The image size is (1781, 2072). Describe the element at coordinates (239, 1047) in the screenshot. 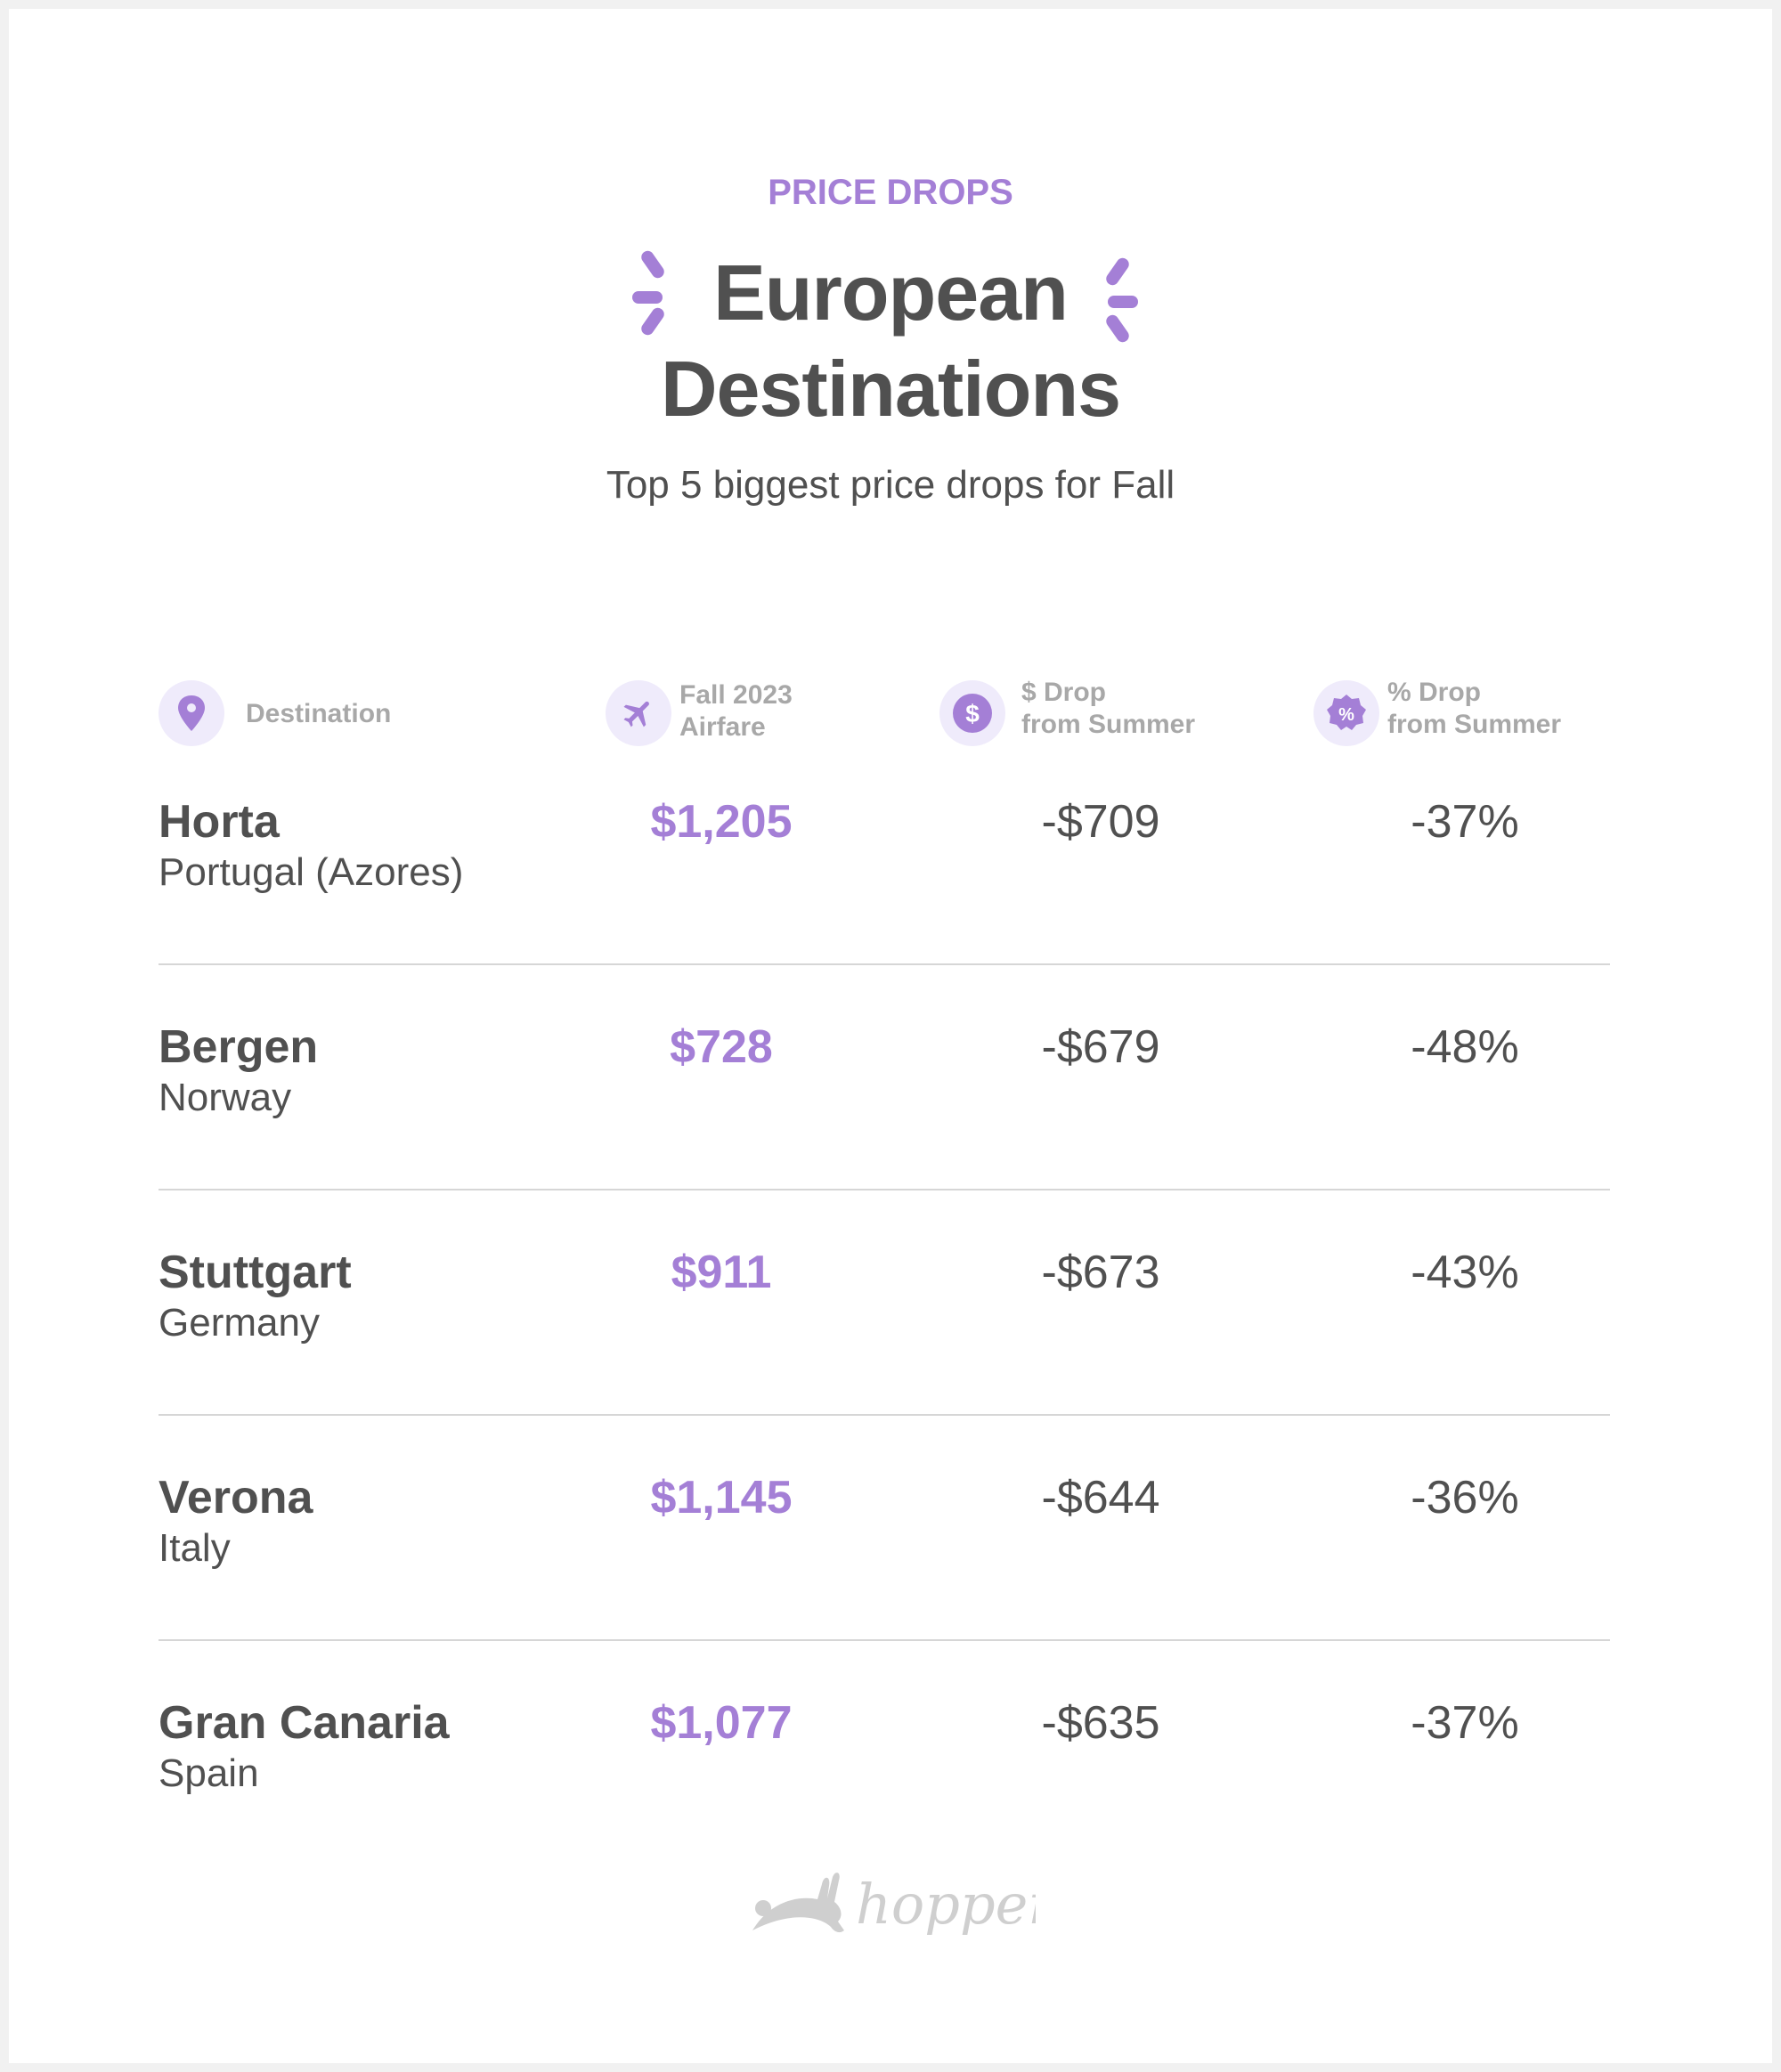

I see `city-name: Bergen` at that location.